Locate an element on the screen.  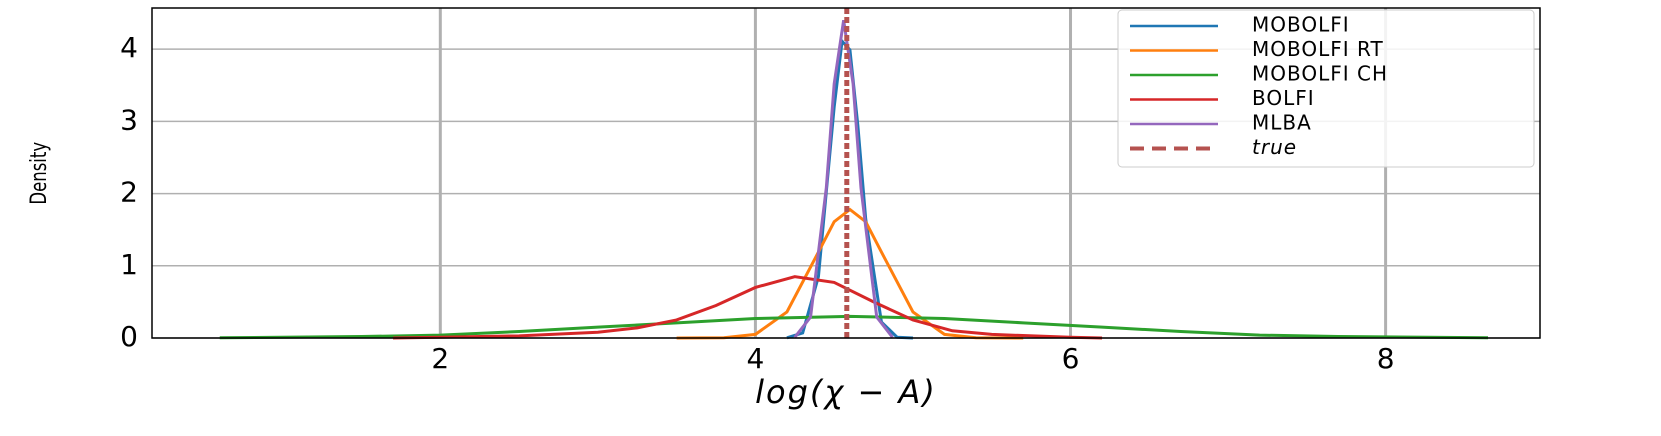
legend-label: MOBOLFI is located at coordinates (1301, 25).